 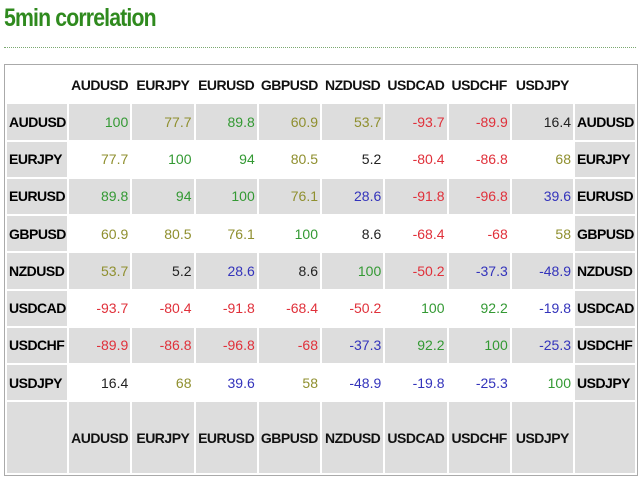 What do you see at coordinates (479, 437) in the screenshot?
I see `footer-header: USDCHF` at bounding box center [479, 437].